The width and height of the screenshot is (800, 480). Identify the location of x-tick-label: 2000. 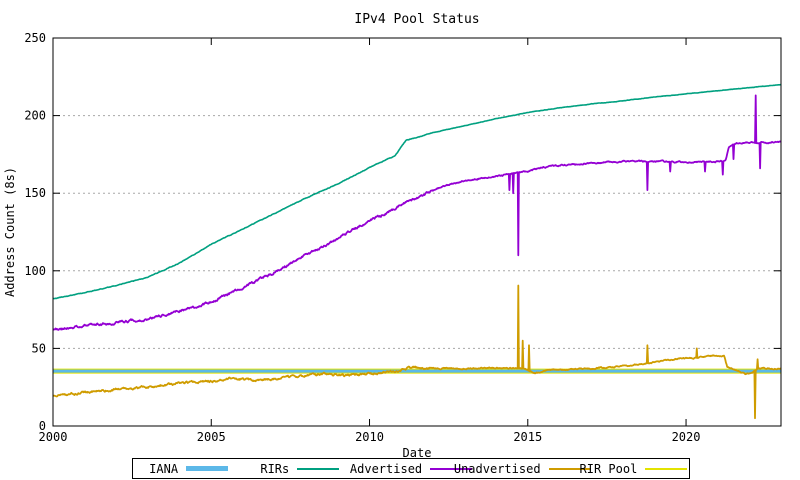
(53, 437).